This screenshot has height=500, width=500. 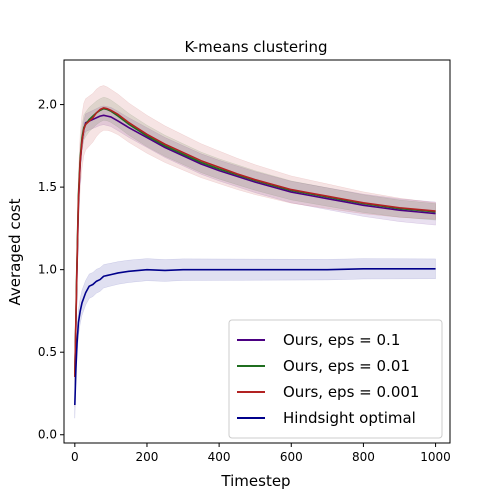 What do you see at coordinates (255, 47) in the screenshot?
I see `chart-title: K-means clustering` at bounding box center [255, 47].